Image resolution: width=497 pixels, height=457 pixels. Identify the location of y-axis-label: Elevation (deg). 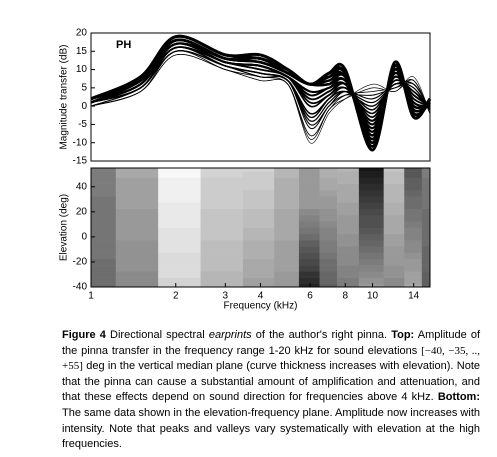
(64, 227).